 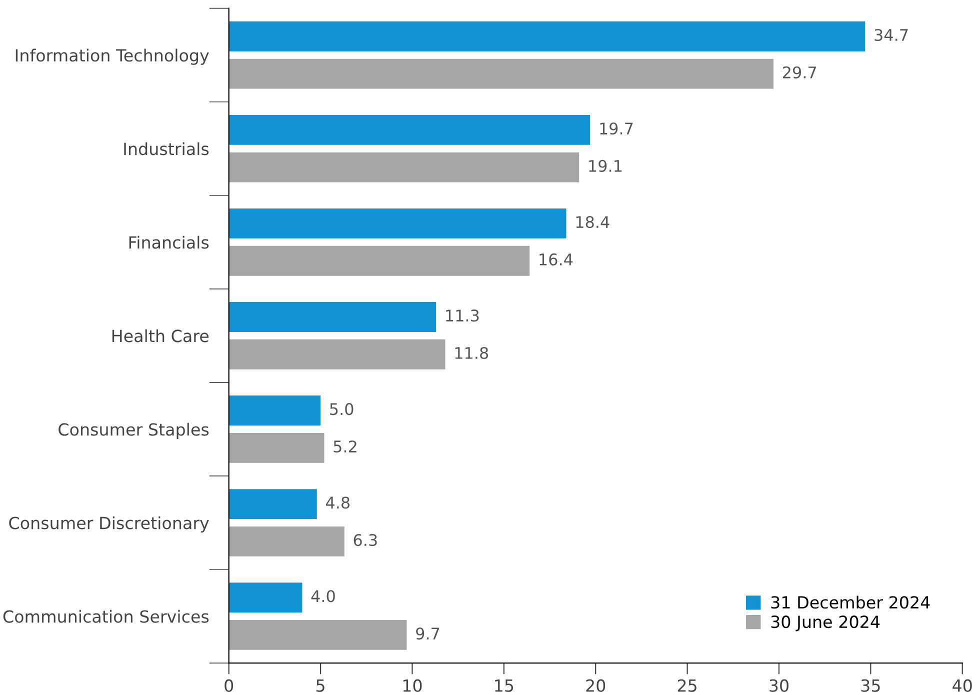 I want to click on data-label: 9.7, so click(x=428, y=634).